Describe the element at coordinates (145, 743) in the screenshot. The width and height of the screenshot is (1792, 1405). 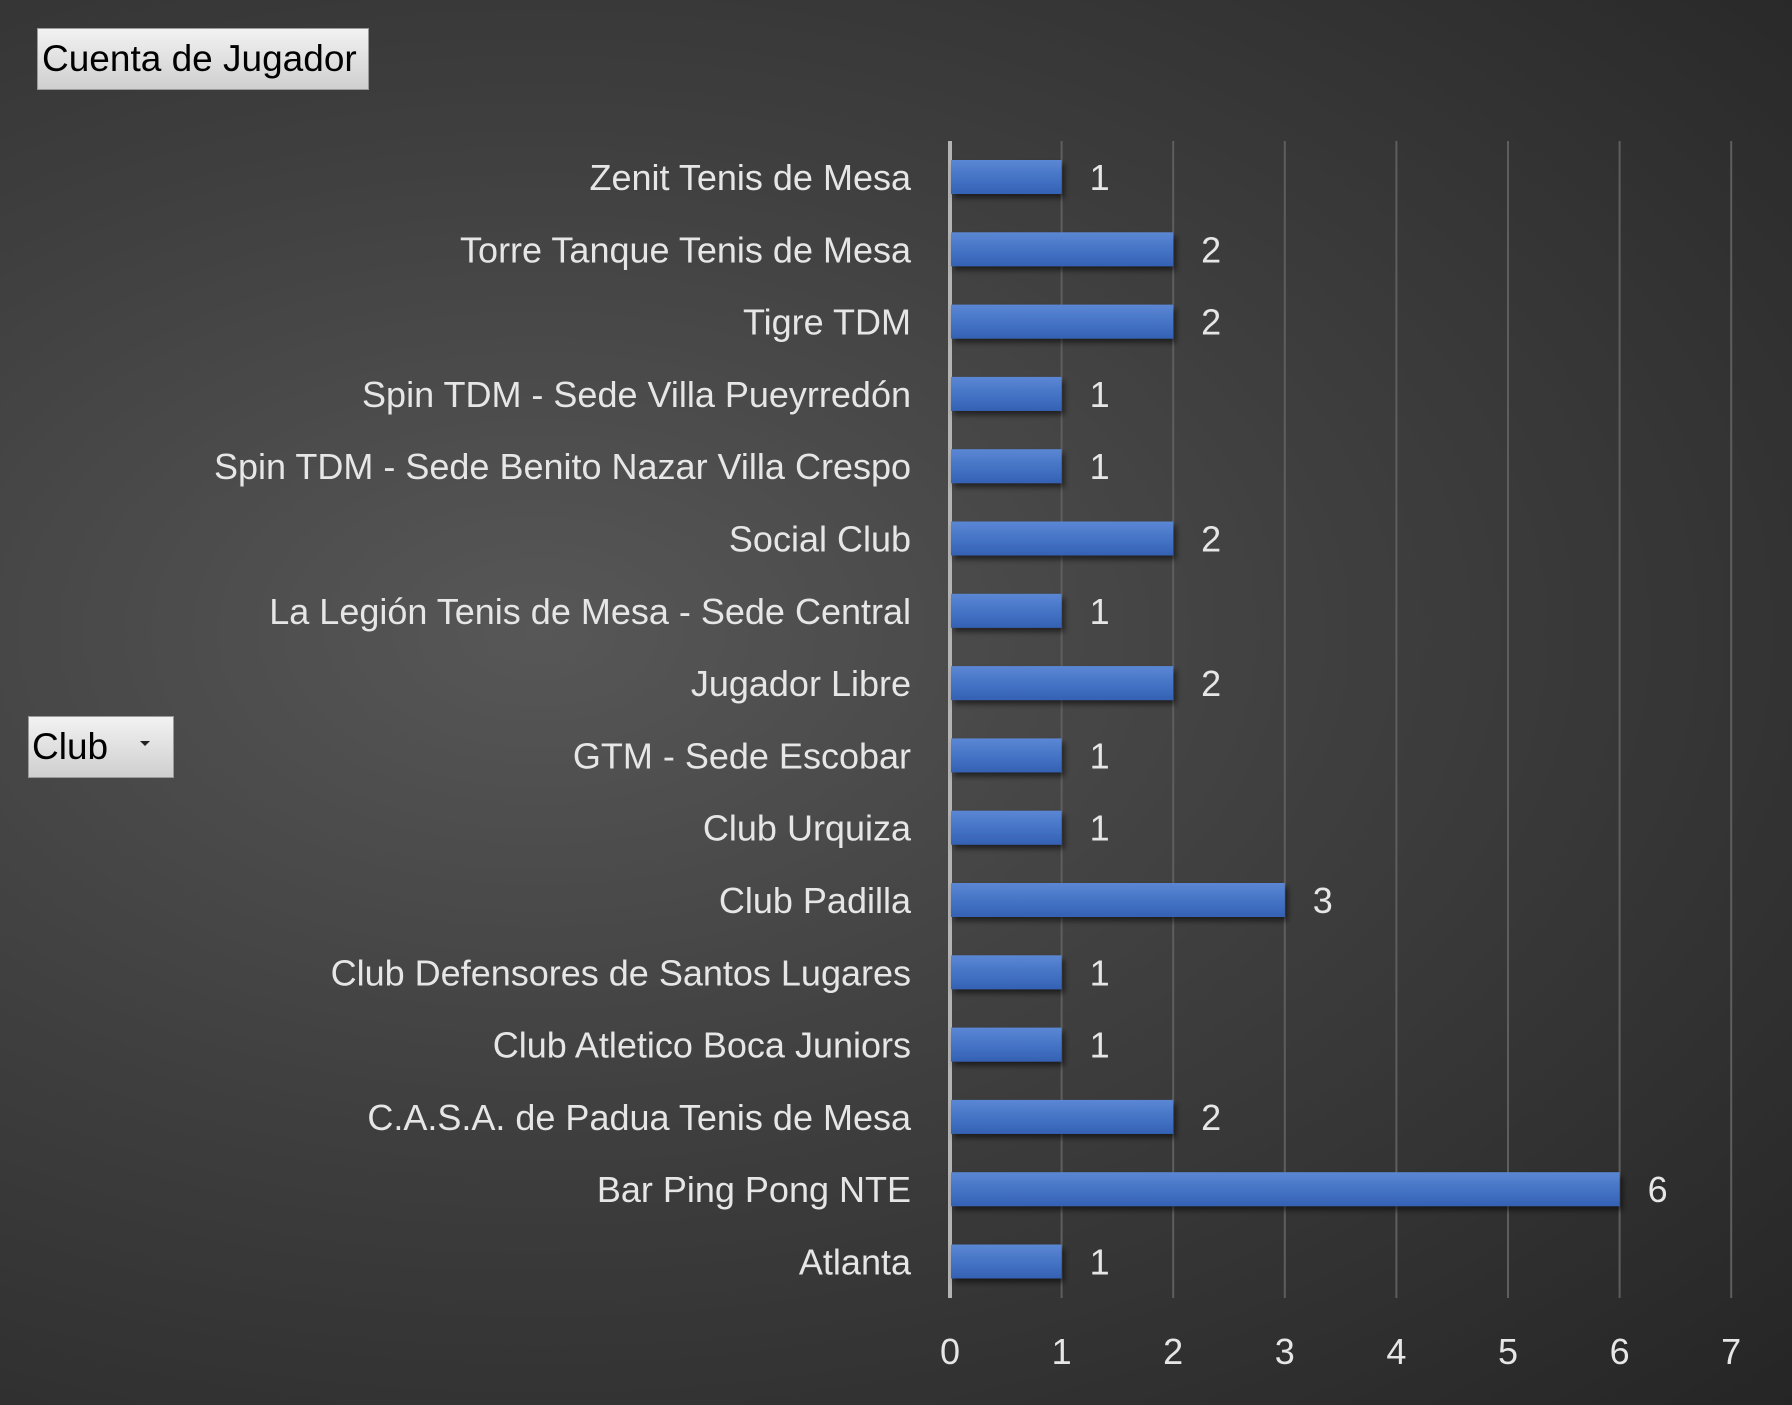
I see `chevron-down-icon` at that location.